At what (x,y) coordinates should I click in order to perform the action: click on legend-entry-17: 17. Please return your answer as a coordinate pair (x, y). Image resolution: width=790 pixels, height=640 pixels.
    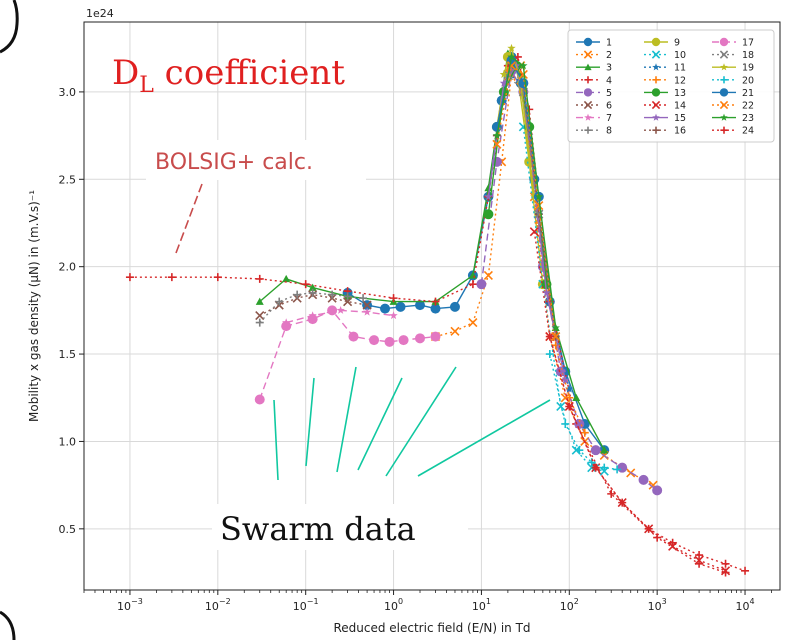
    Looking at the image, I should click on (733, 43).